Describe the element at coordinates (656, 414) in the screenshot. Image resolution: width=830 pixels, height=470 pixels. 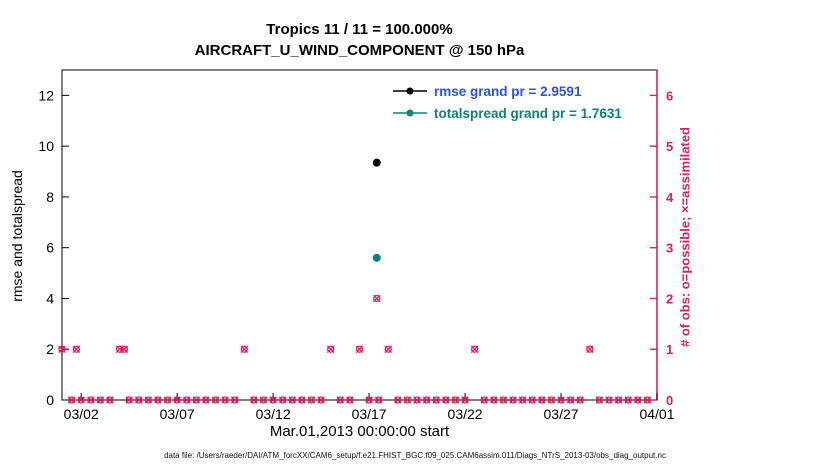
I see `x-tick-label: 04/01` at that location.